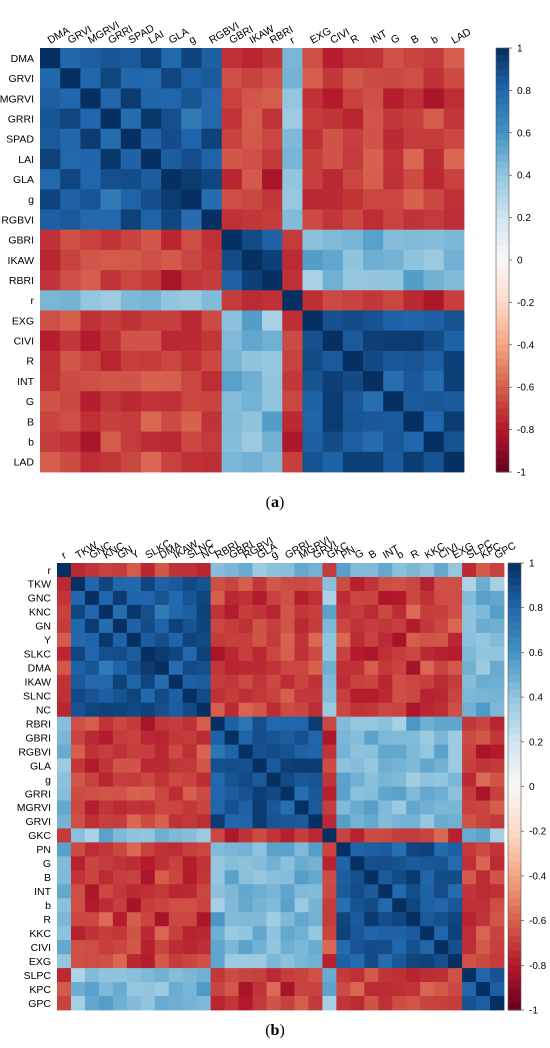 Image resolution: width=550 pixels, height=1048 pixels. Describe the element at coordinates (38, 794) in the screenshot. I see `row-label: GRRI` at that location.